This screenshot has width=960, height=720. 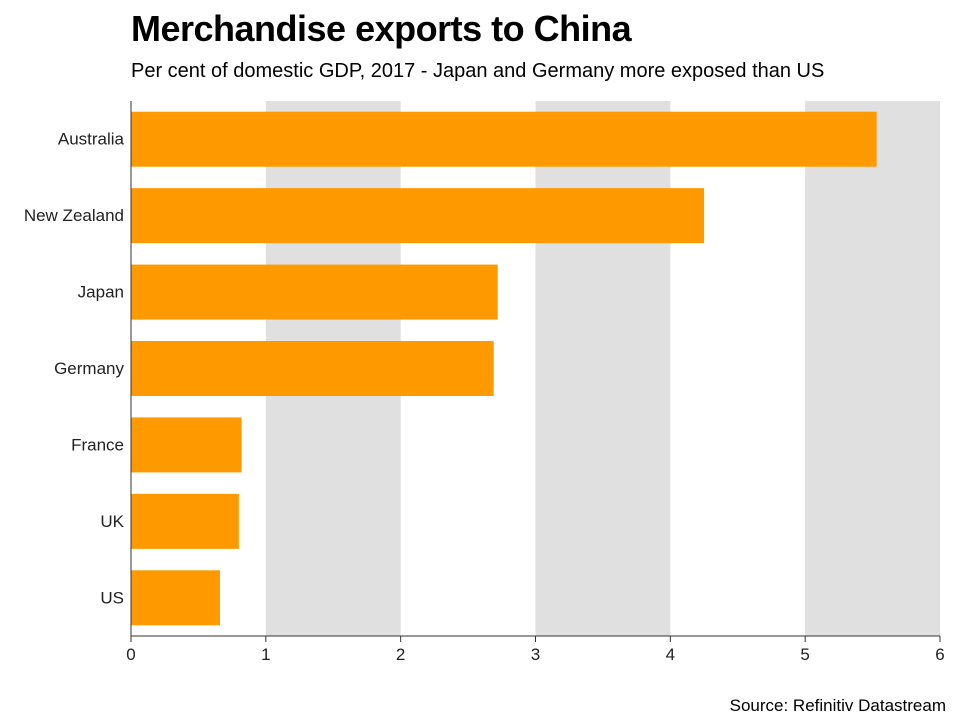 What do you see at coordinates (535, 654) in the screenshot?
I see `x-tick-label: 3` at bounding box center [535, 654].